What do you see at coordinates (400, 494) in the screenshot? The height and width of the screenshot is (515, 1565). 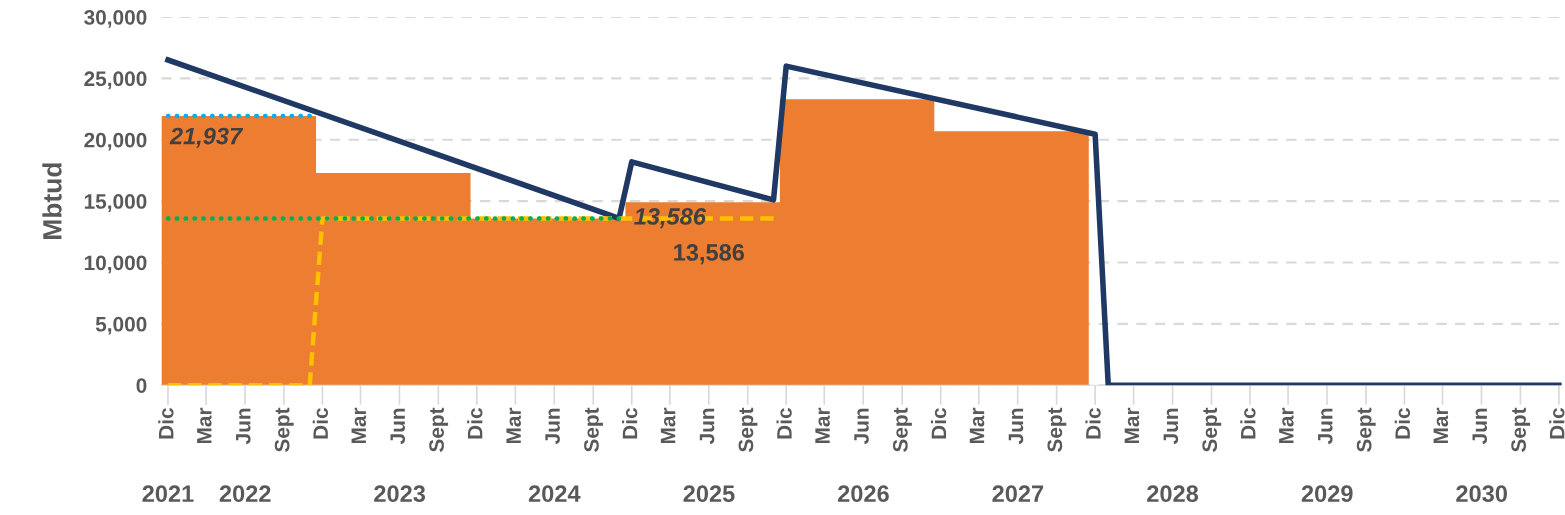 I see `text: 2023` at bounding box center [400, 494].